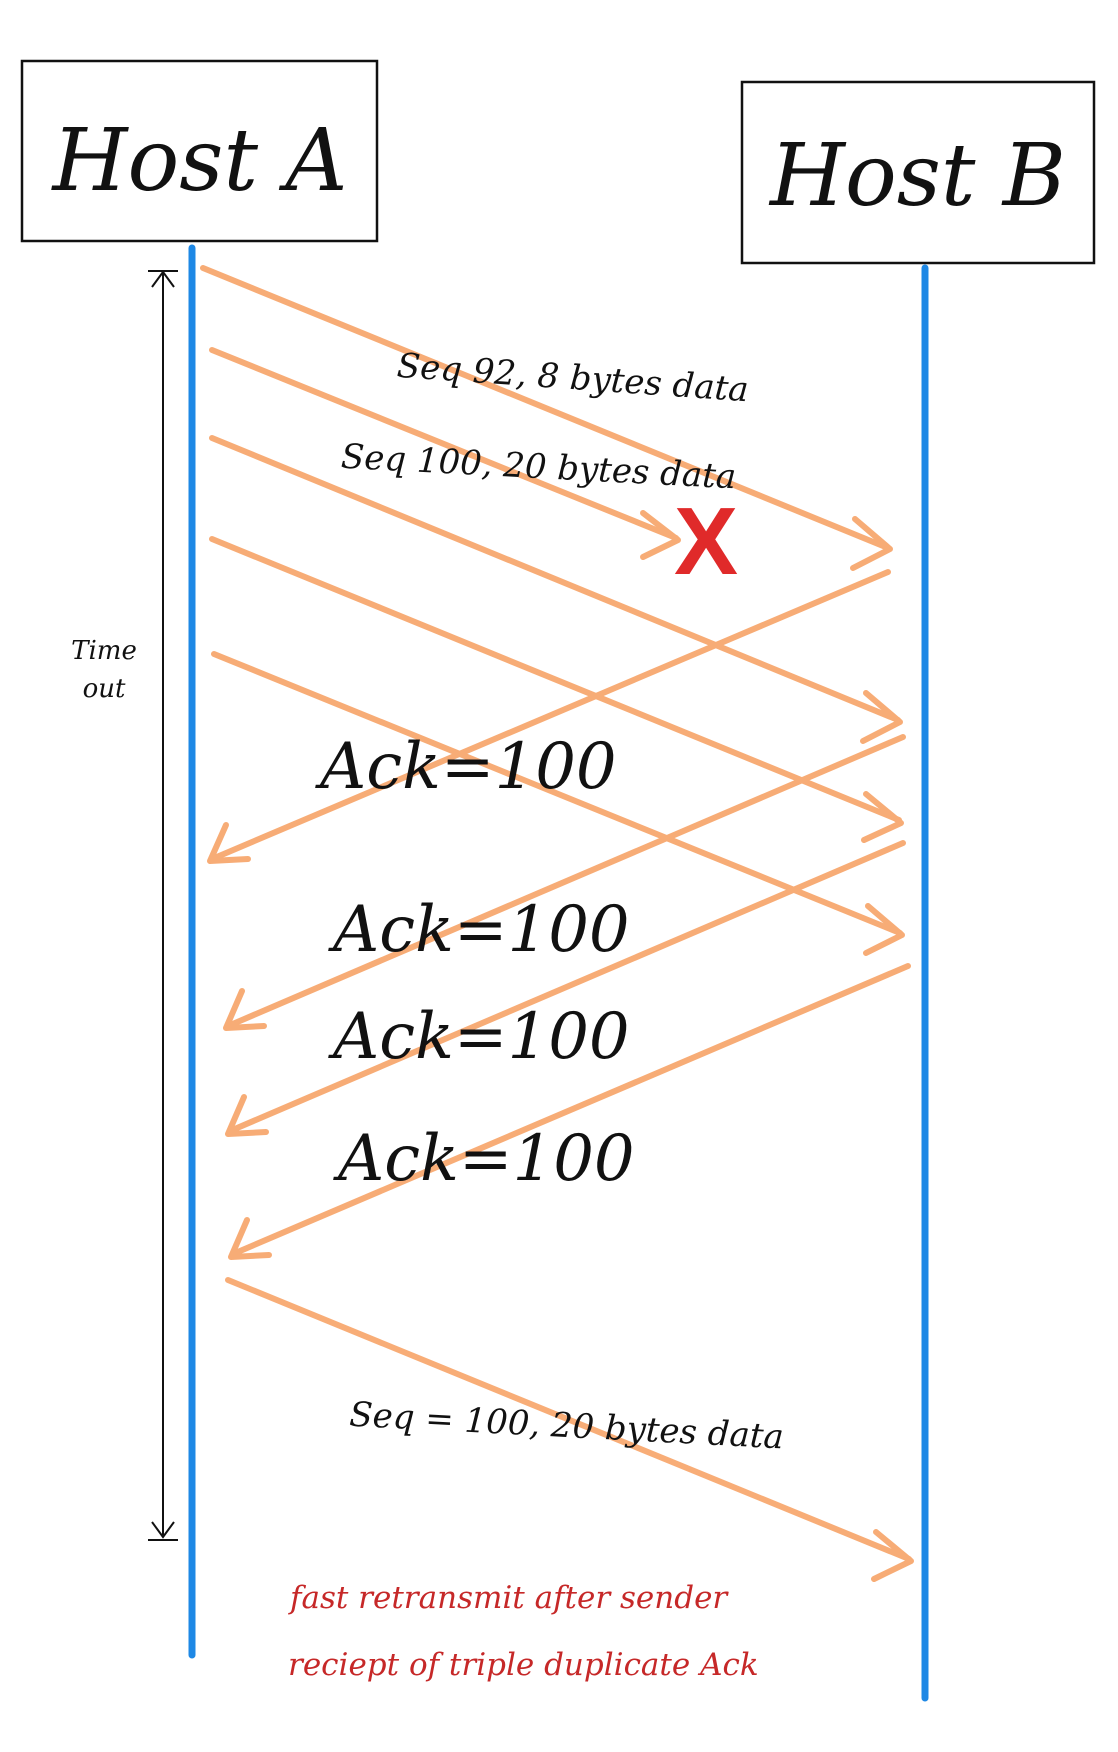  I want to click on segment-seq100-label: Seq 100, 20 bytes data, so click(538, 467).